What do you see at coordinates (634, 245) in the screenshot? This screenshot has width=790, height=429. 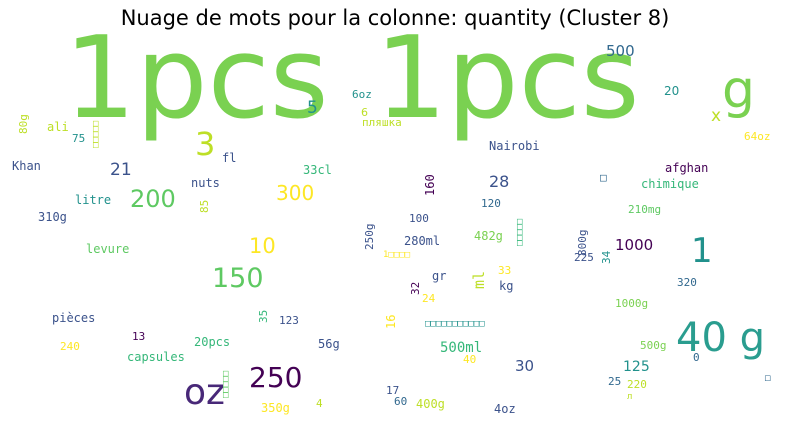 I see `word: 1000` at bounding box center [634, 245].